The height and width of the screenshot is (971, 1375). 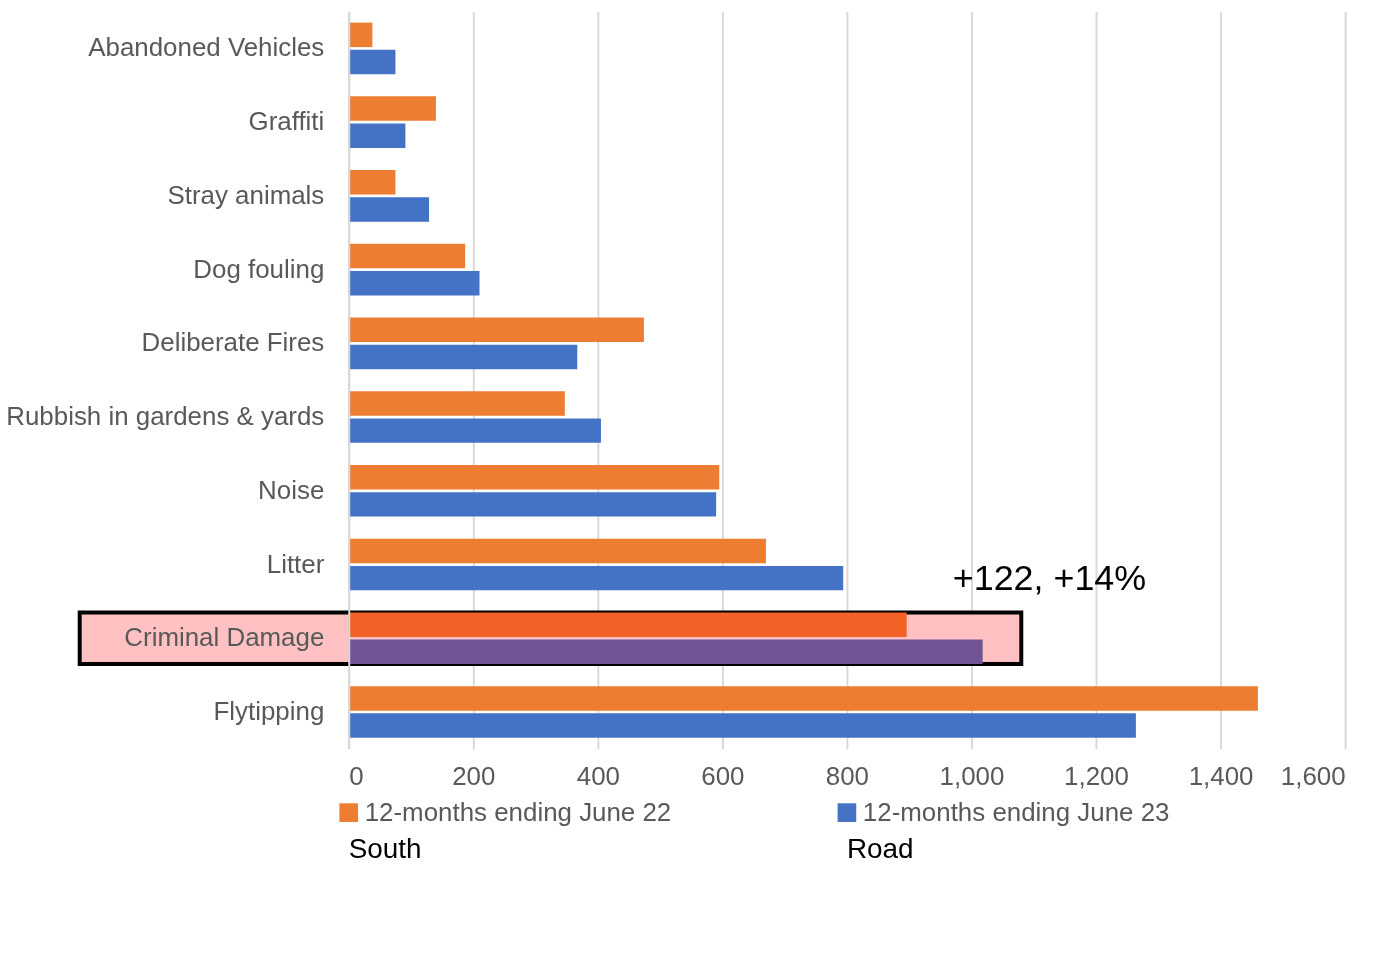 I want to click on x-tick-label: 200, so click(x=474, y=776).